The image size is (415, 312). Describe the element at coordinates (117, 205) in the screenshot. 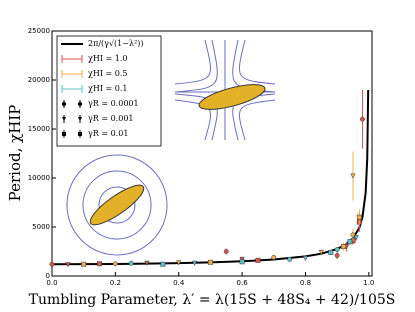

I see `inset-rotational-flow` at that location.